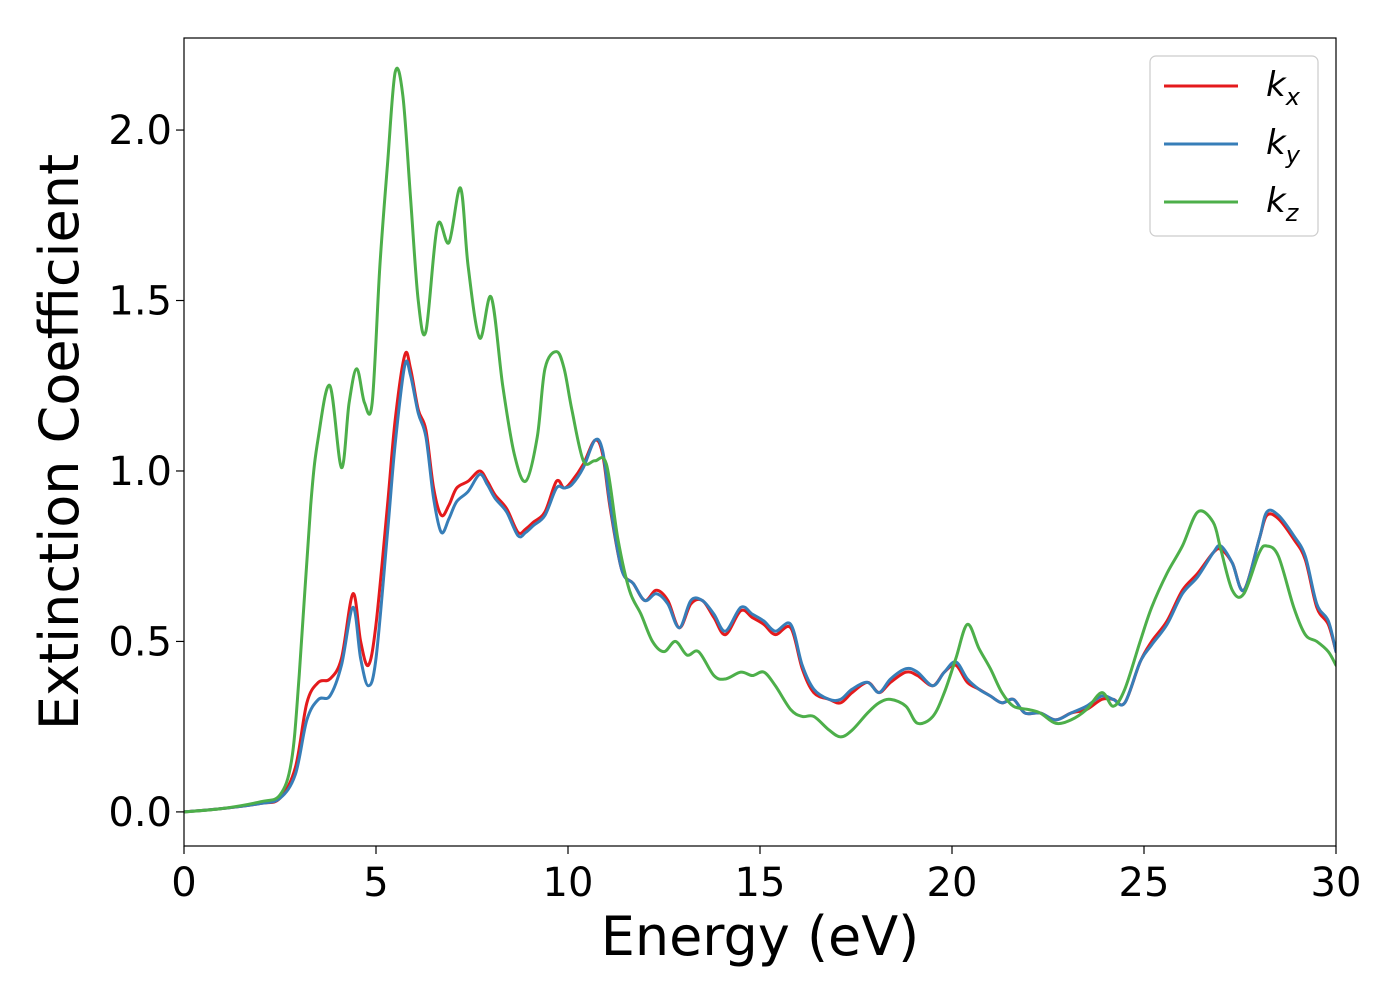 The image size is (1400, 1000). What do you see at coordinates (140, 302) in the screenshot?
I see `y-tick-label: 1.5` at bounding box center [140, 302].